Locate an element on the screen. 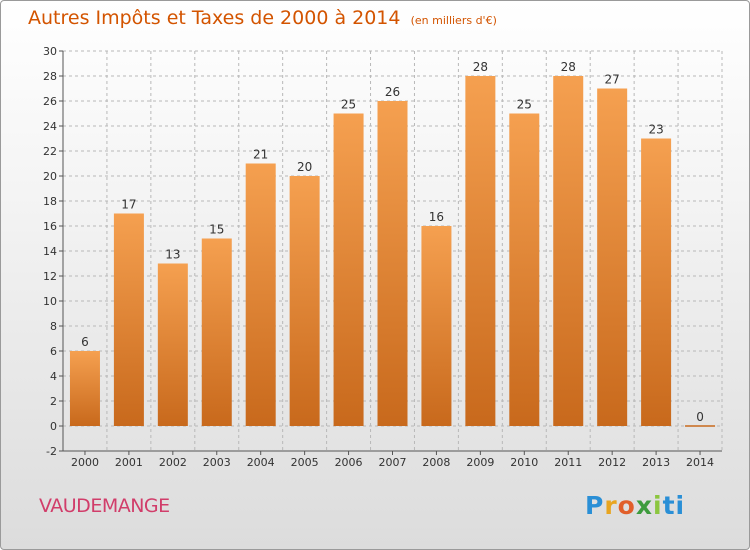 The width and height of the screenshot is (750, 550). data-label: 13 is located at coordinates (172, 255).